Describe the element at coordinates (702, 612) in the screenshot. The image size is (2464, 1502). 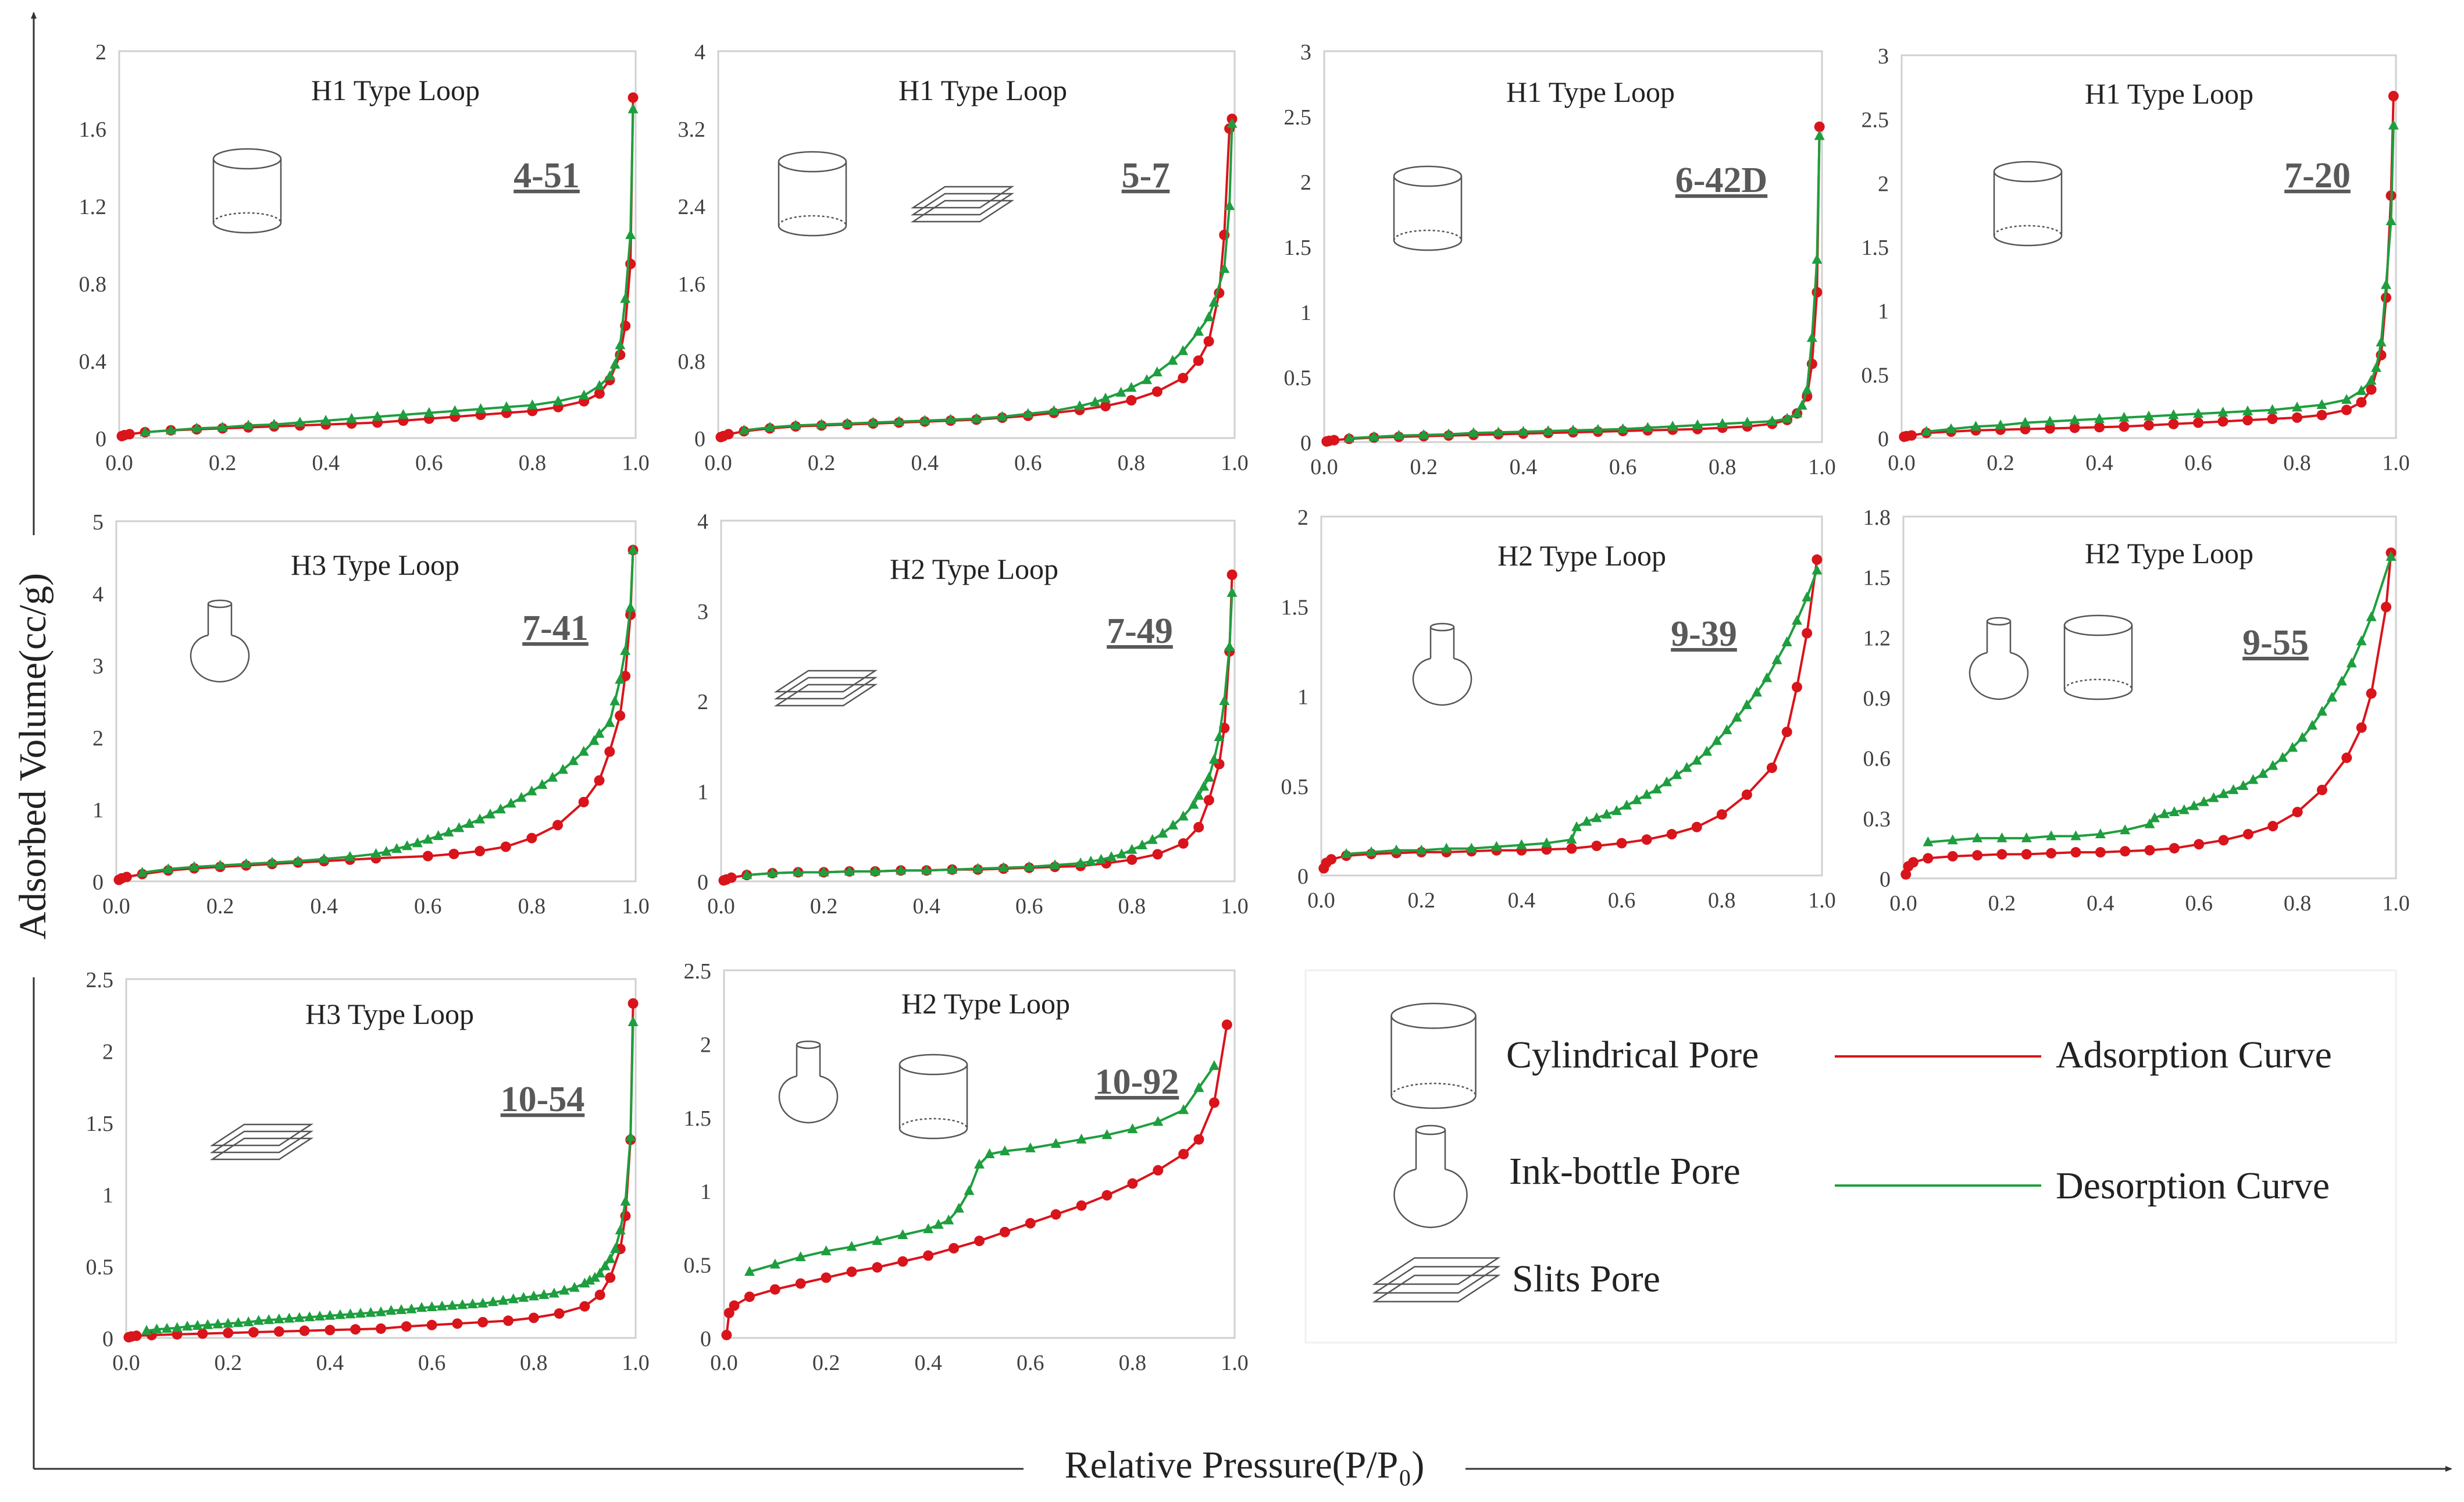
I see `y-tick-label: 3` at that location.